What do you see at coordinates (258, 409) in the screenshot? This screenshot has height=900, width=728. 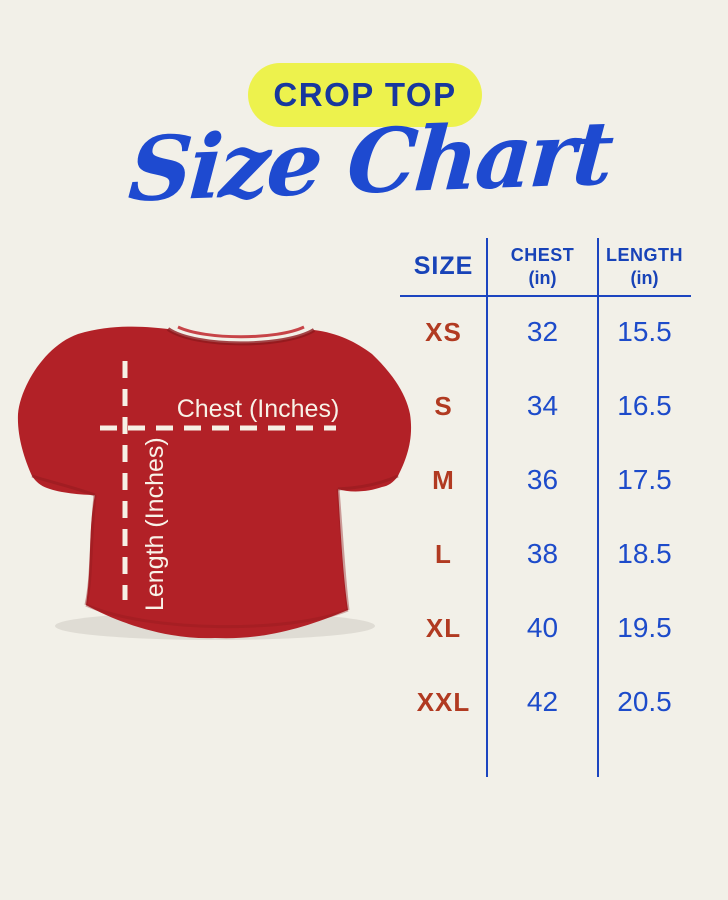 I see `chest-axis-label: Chest (Inches)` at bounding box center [258, 409].